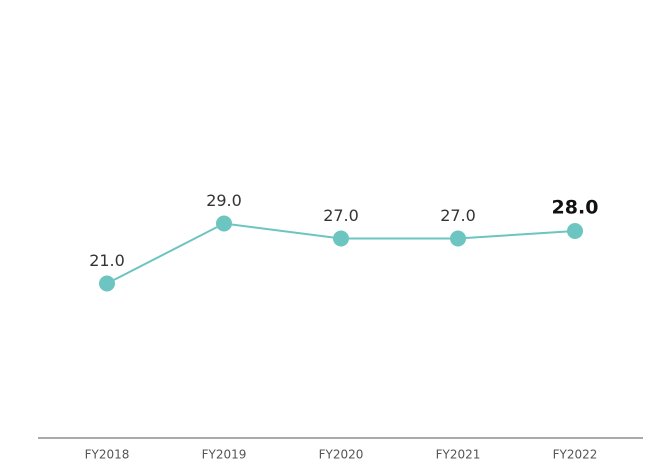 The image size is (652, 462). What do you see at coordinates (107, 260) in the screenshot?
I see `value-label: 21.0` at bounding box center [107, 260].